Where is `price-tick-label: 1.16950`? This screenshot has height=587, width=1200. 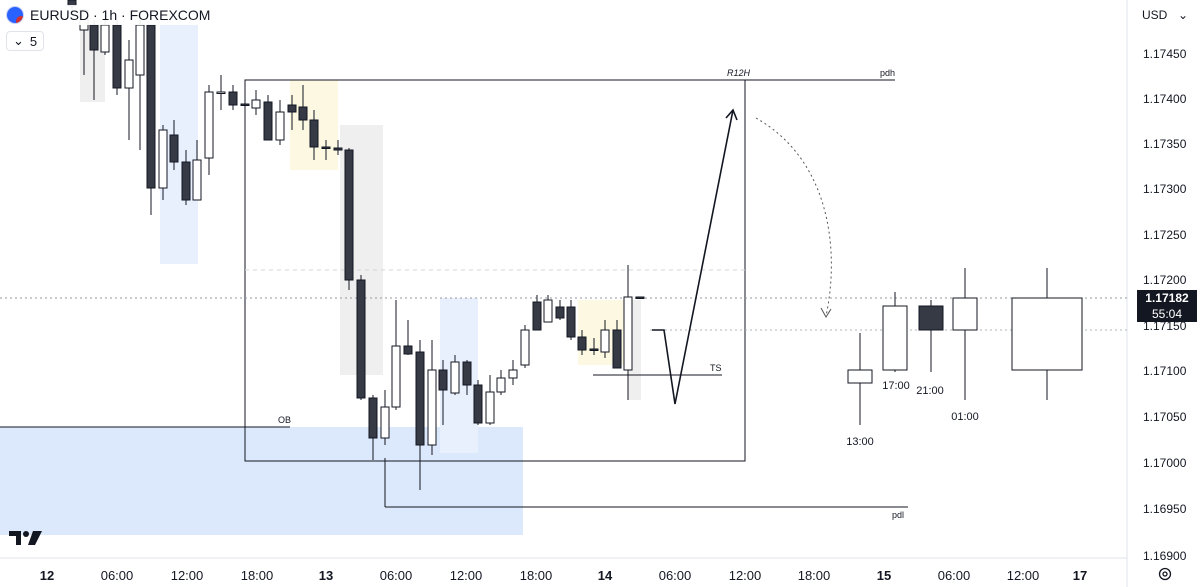
price-tick-label: 1.16950 is located at coordinates (1165, 509).